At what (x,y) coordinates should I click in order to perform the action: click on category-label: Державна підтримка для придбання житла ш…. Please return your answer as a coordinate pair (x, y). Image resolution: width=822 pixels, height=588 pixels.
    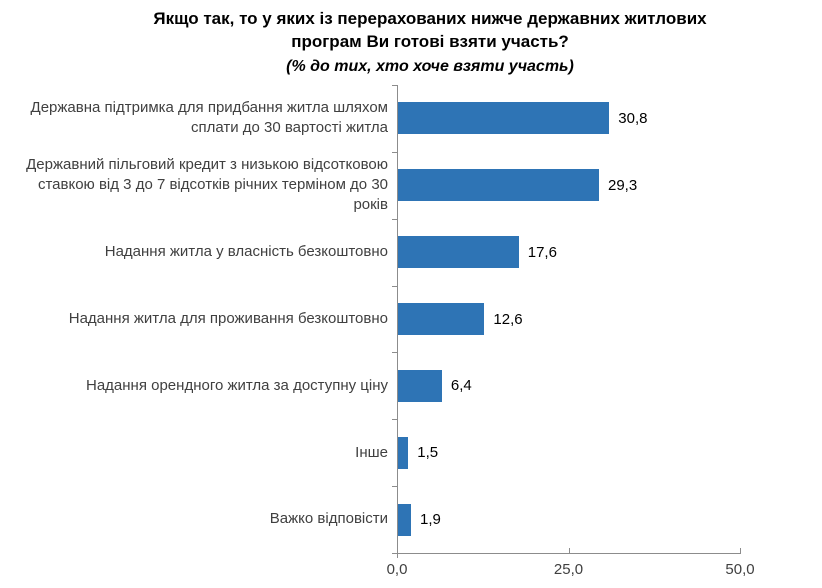
    Looking at the image, I should click on (209, 118).